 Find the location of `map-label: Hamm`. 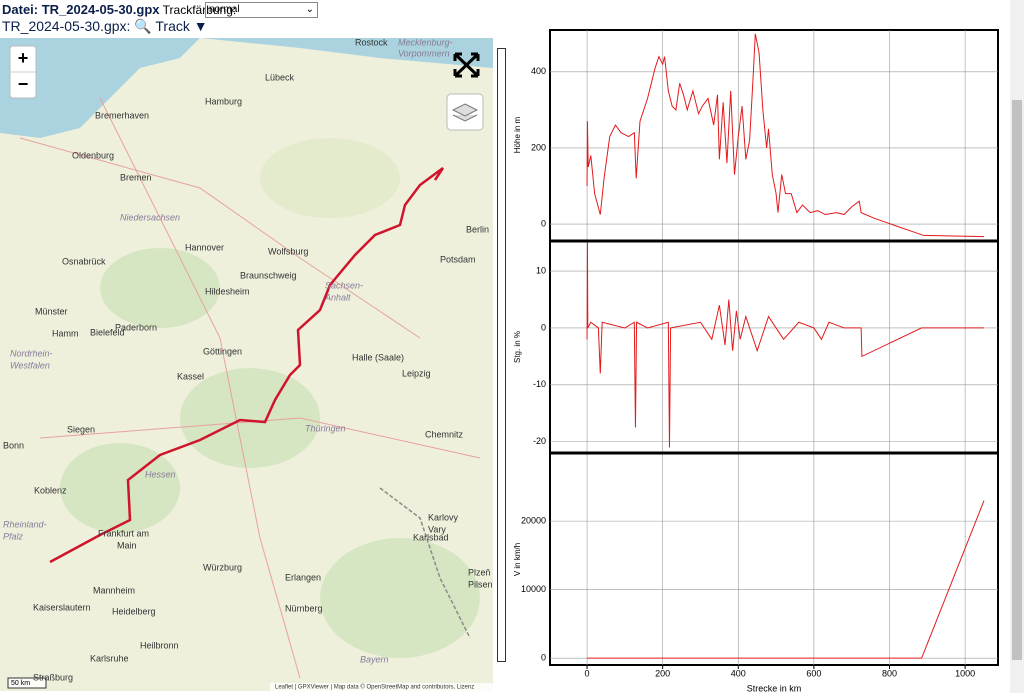

map-label: Hamm is located at coordinates (65, 333).